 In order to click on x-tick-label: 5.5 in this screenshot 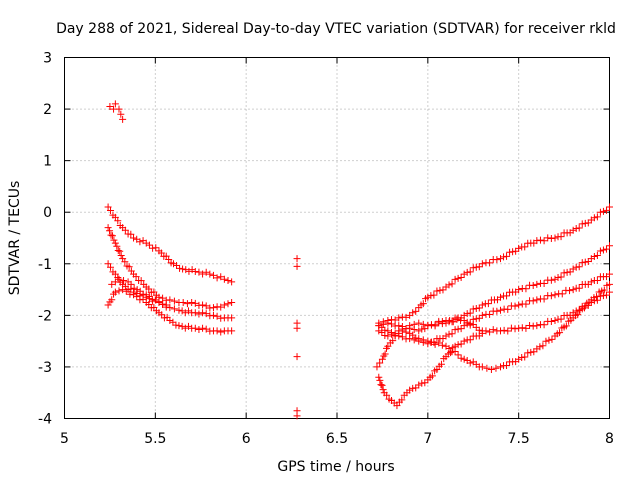, I will do `click(155, 439)`.